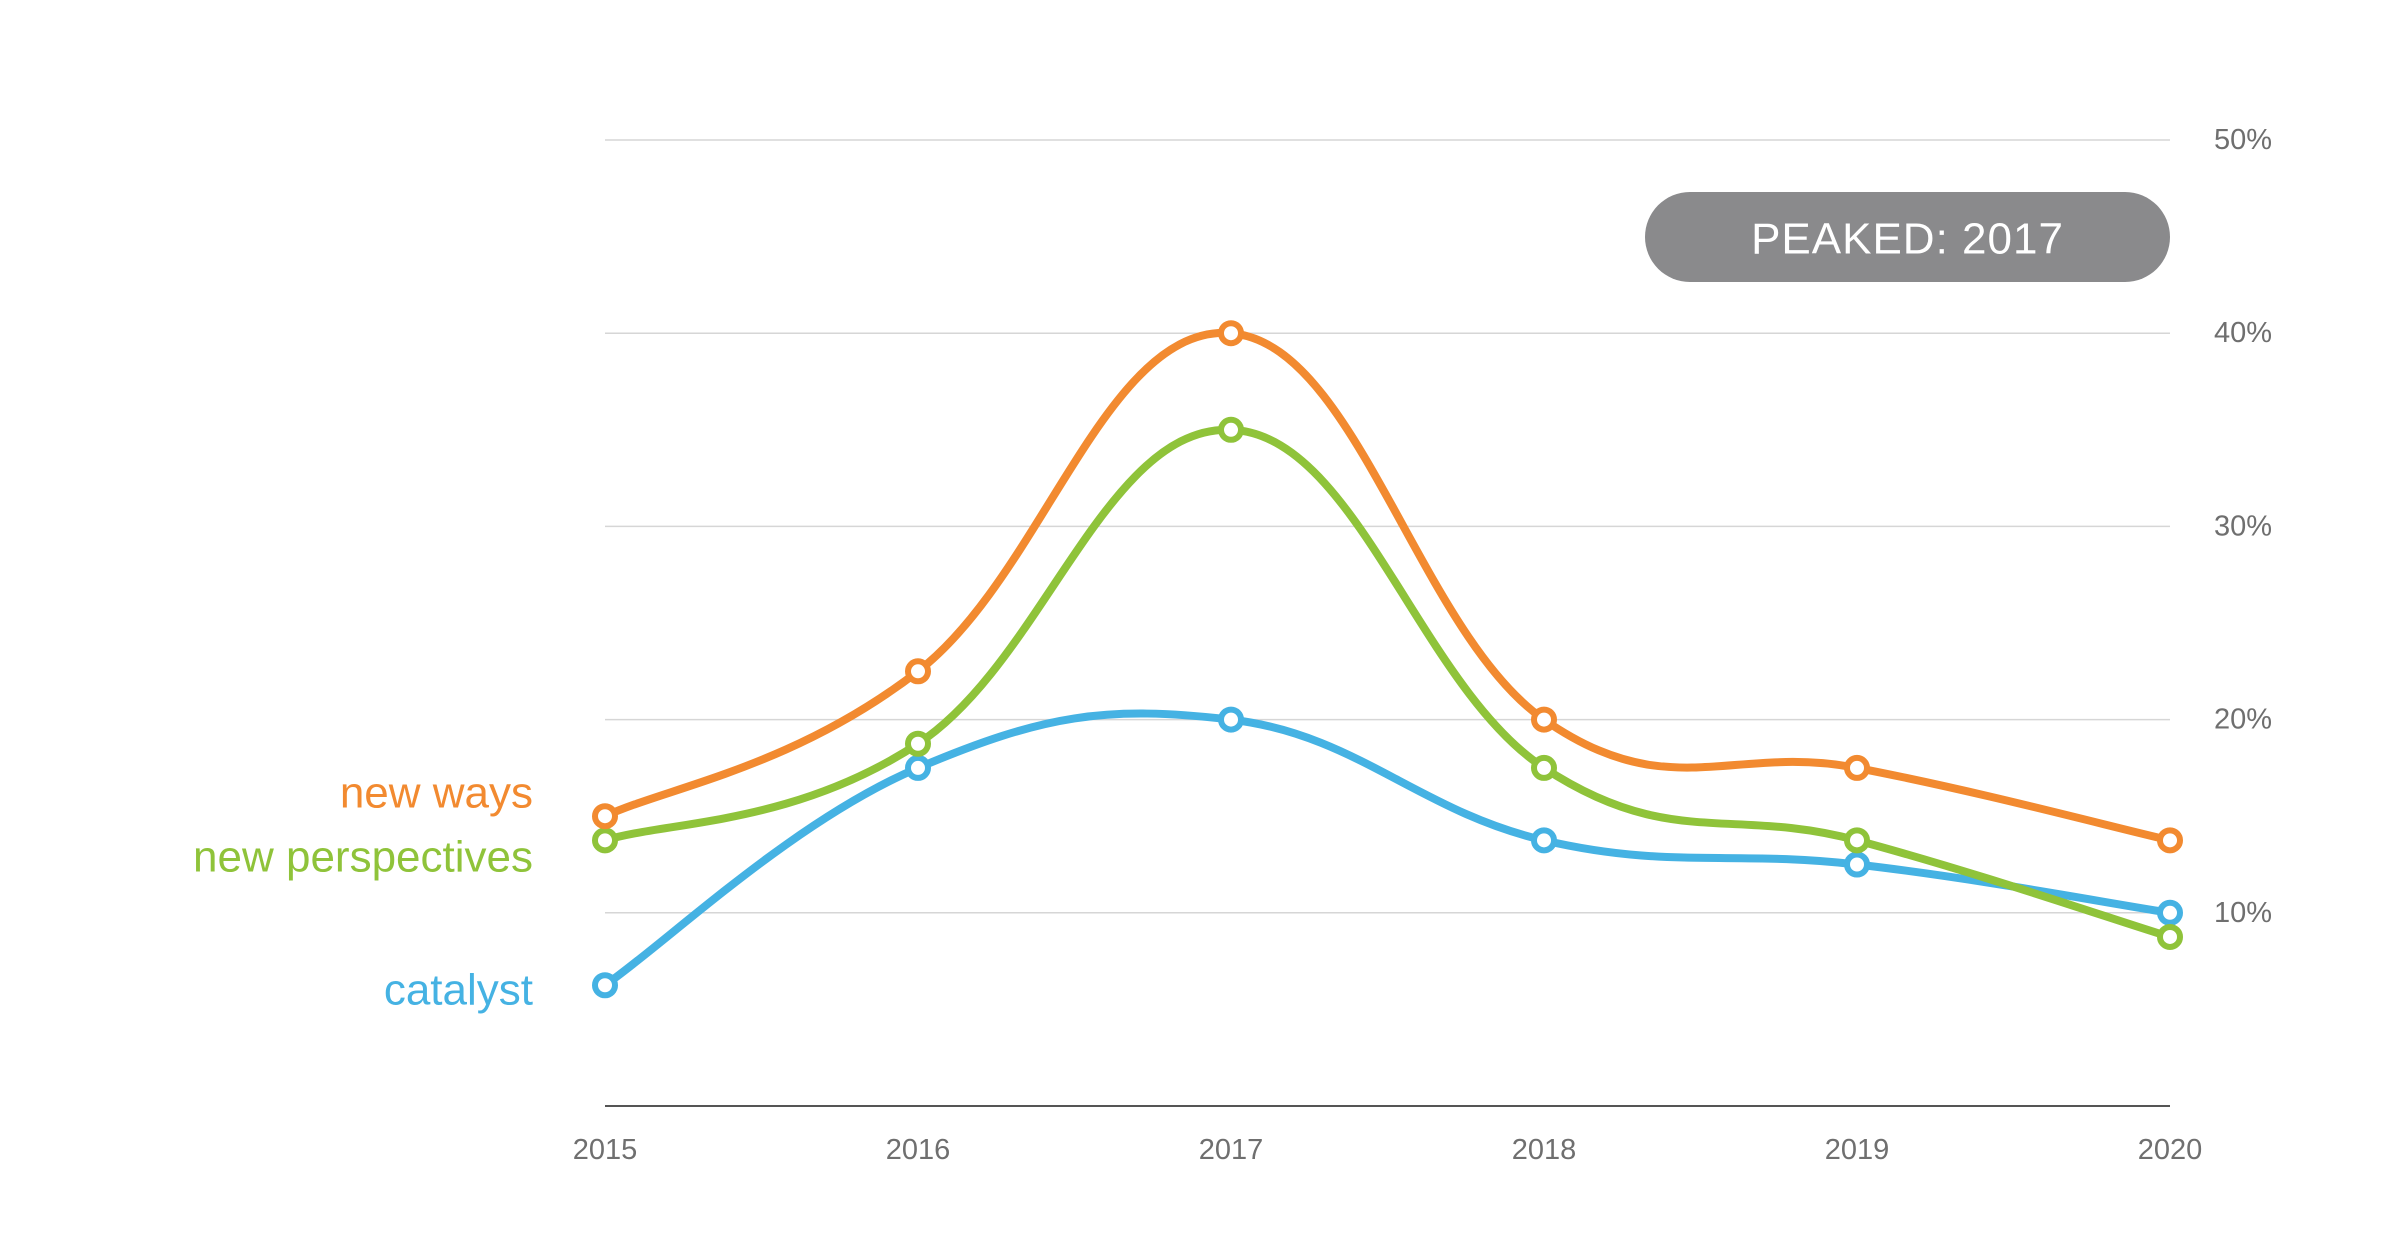  I want to click on legend-label-catalyst: catalyst, so click(458, 990).